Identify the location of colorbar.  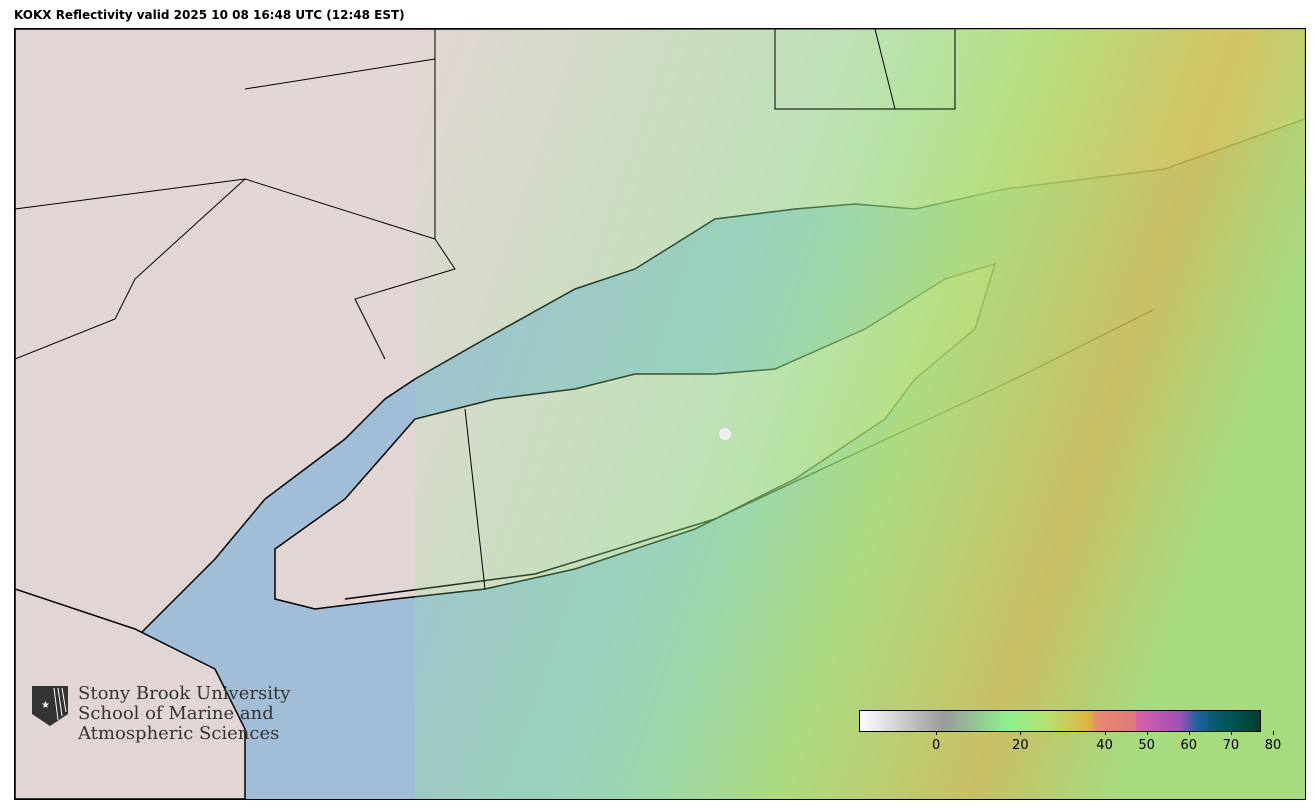
(1060, 721).